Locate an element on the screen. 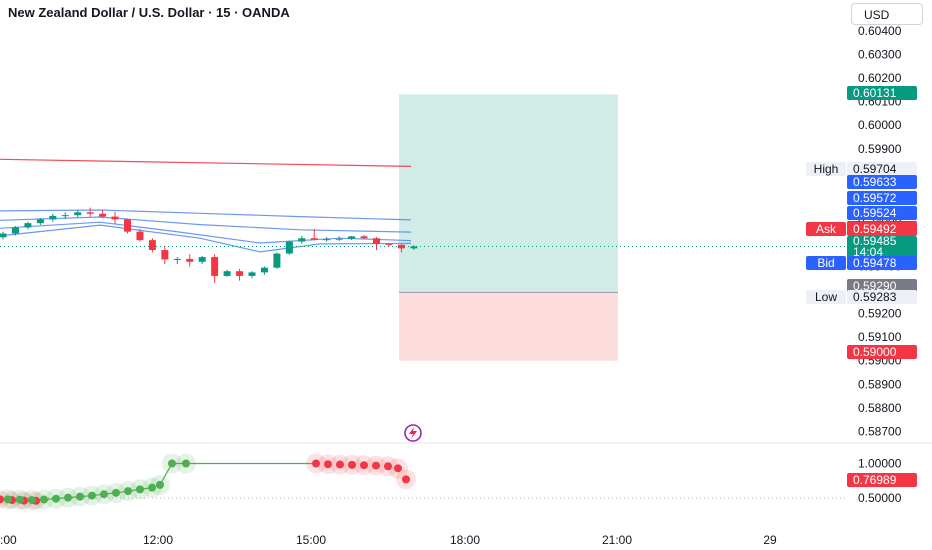  indicator-tick-label: 0.50000 is located at coordinates (880, 498).